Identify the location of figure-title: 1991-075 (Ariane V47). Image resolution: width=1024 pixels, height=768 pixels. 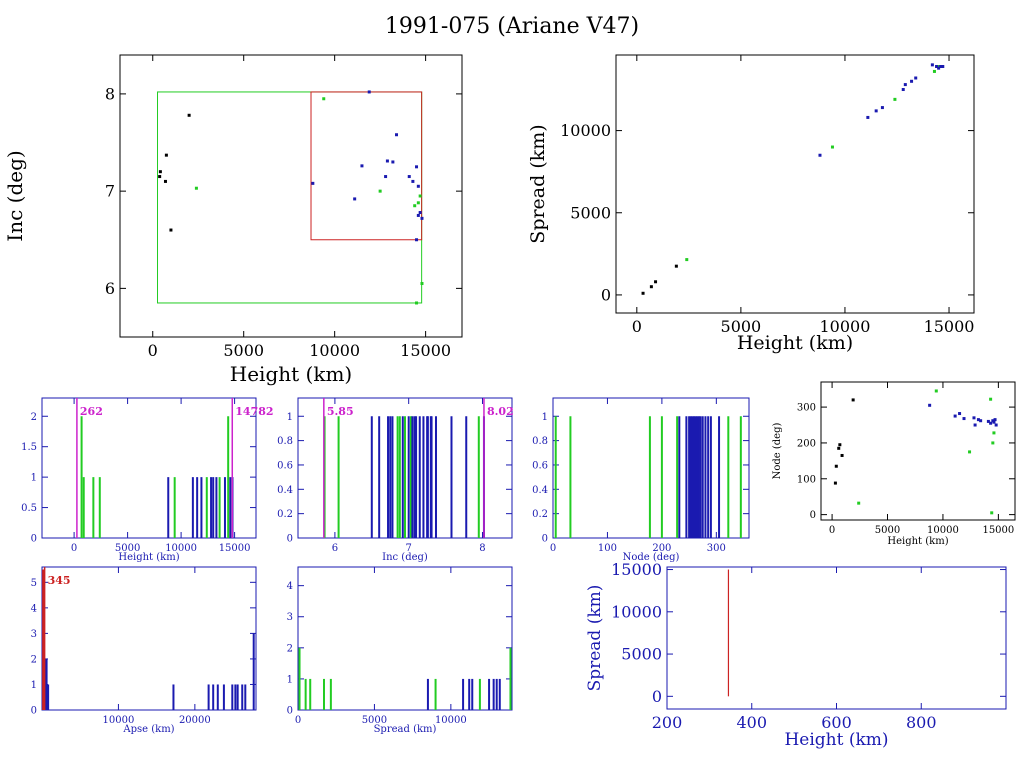
(512, 26).